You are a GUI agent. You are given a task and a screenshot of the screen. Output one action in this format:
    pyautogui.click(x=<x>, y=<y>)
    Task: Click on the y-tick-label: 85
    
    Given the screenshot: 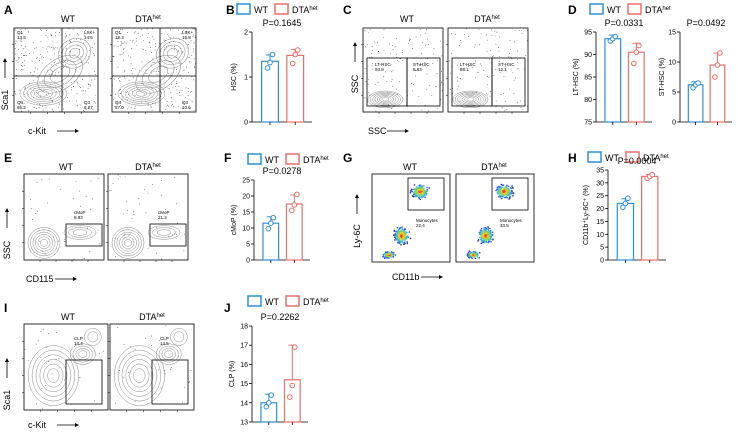 What is the action you would take?
    pyautogui.click(x=588, y=78)
    